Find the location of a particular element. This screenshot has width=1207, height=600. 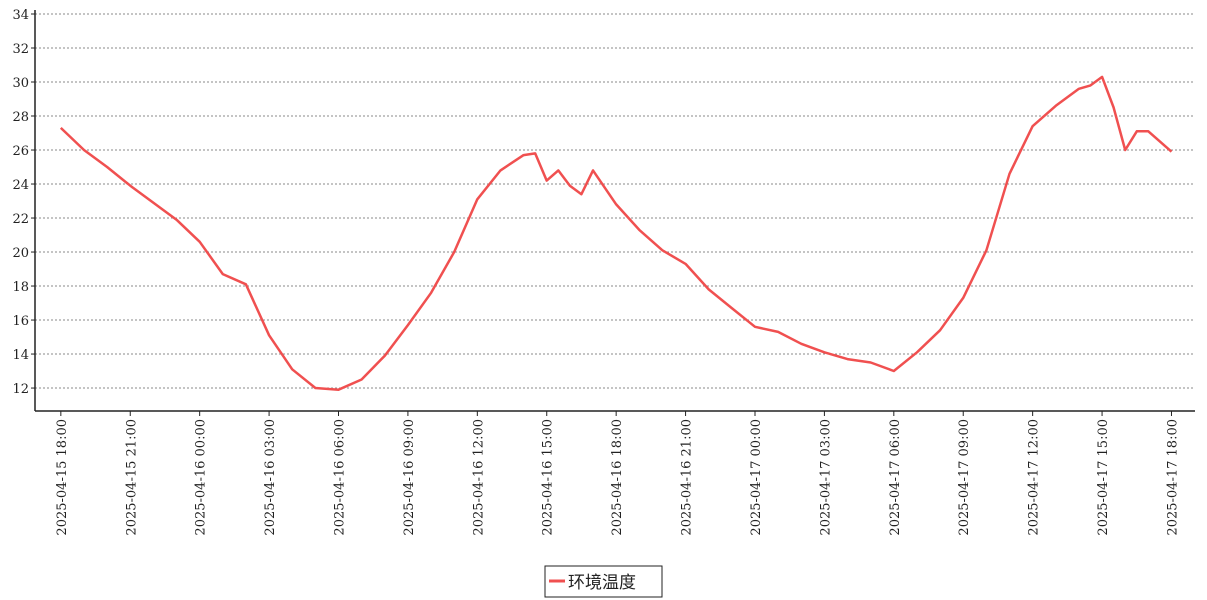

x-tick-label: 2025-04-17 18:00 is located at coordinates (1172, 477).